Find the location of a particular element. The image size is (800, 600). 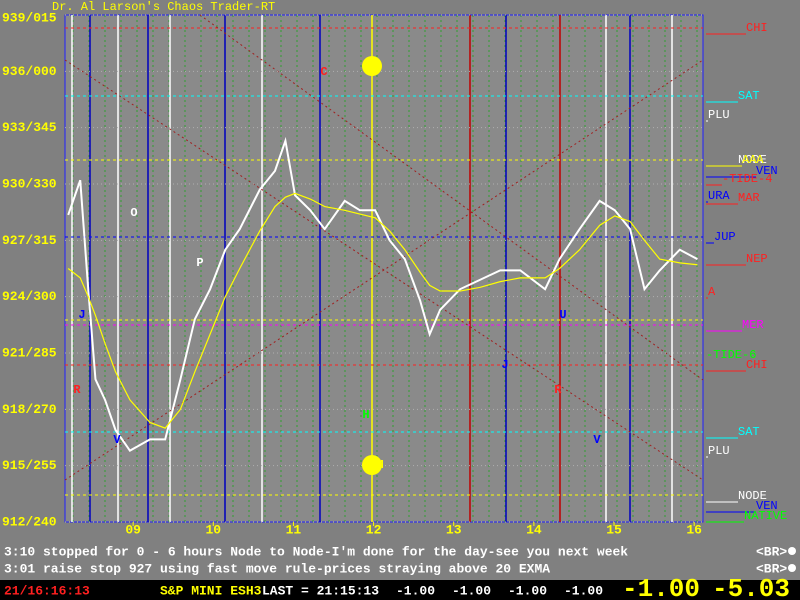

status-big: -1.00 is located at coordinates (661, 587).